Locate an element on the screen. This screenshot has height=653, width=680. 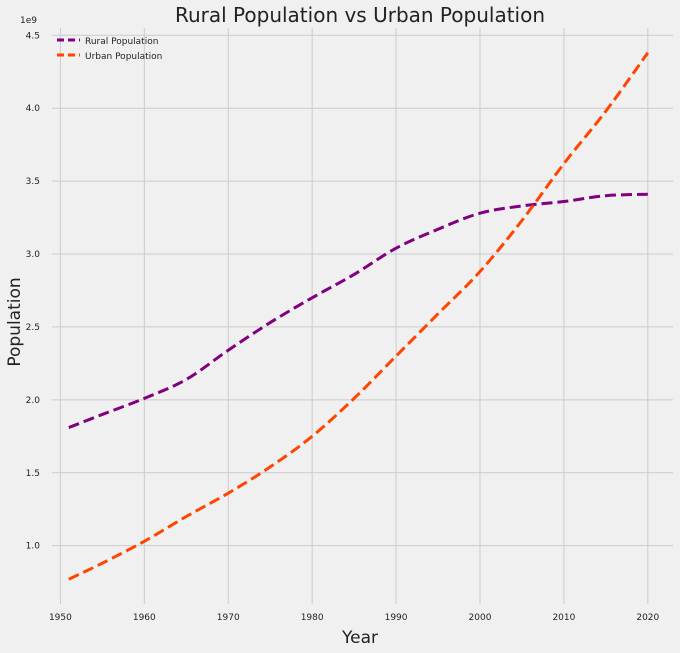
legend-label-urban: Urban Population is located at coordinates (123, 57).